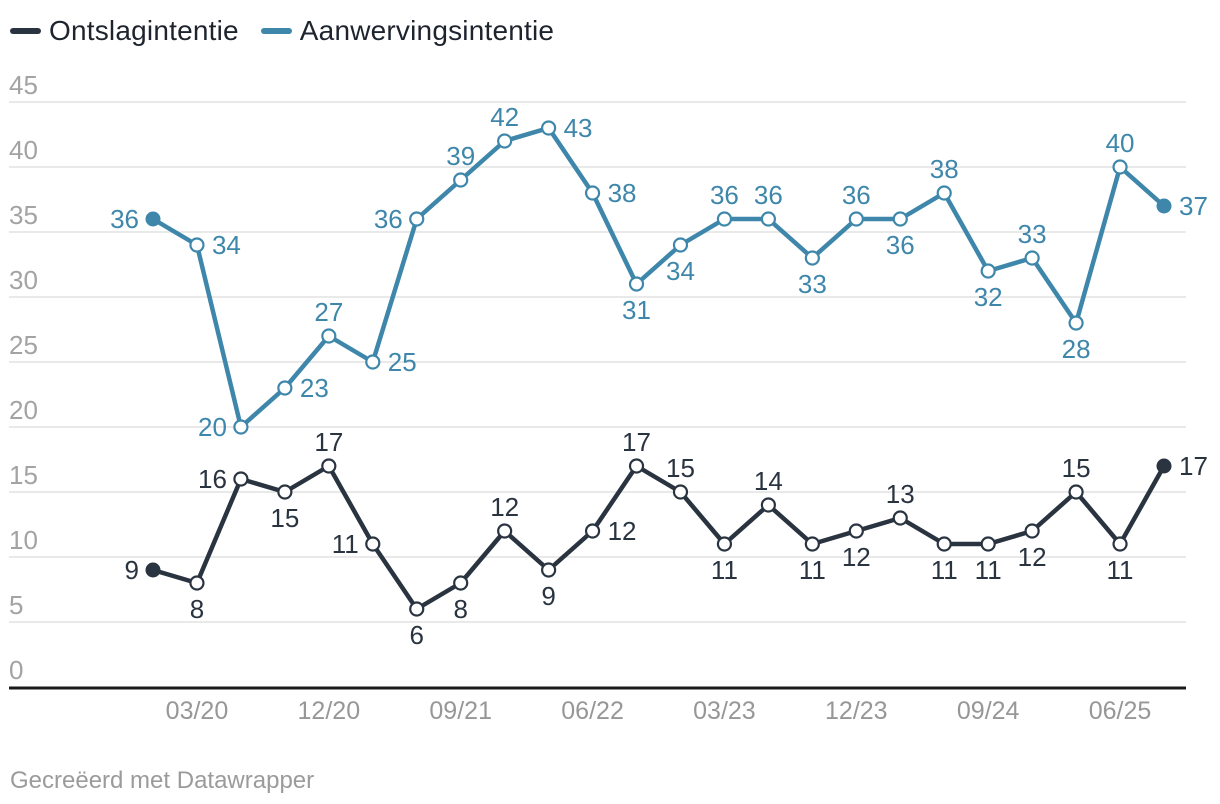 The image size is (1220, 804). I want to click on y-tick-label: 20, so click(23, 410).